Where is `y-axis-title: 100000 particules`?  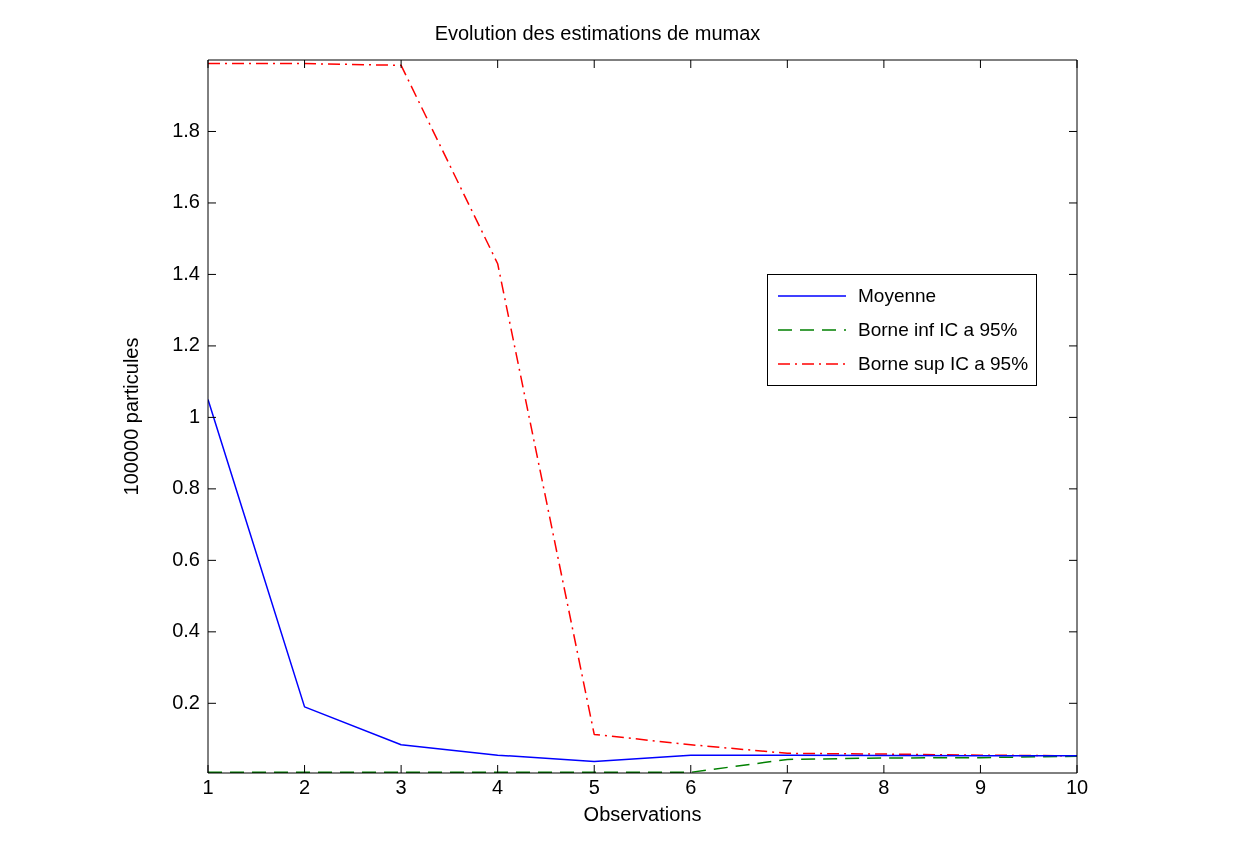 y-axis-title: 100000 particules is located at coordinates (130, 416).